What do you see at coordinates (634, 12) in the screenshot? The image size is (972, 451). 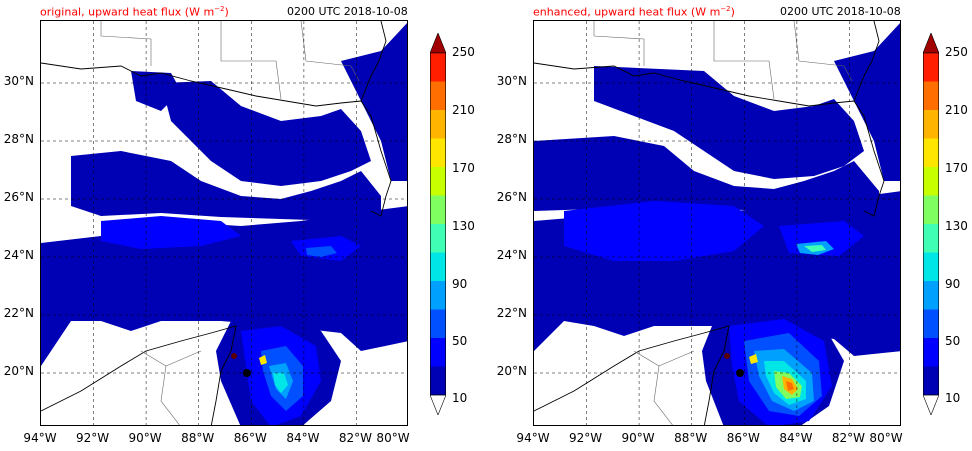 I see `panel-title: enhanced, upward heat flux (W m−2)` at bounding box center [634, 12].